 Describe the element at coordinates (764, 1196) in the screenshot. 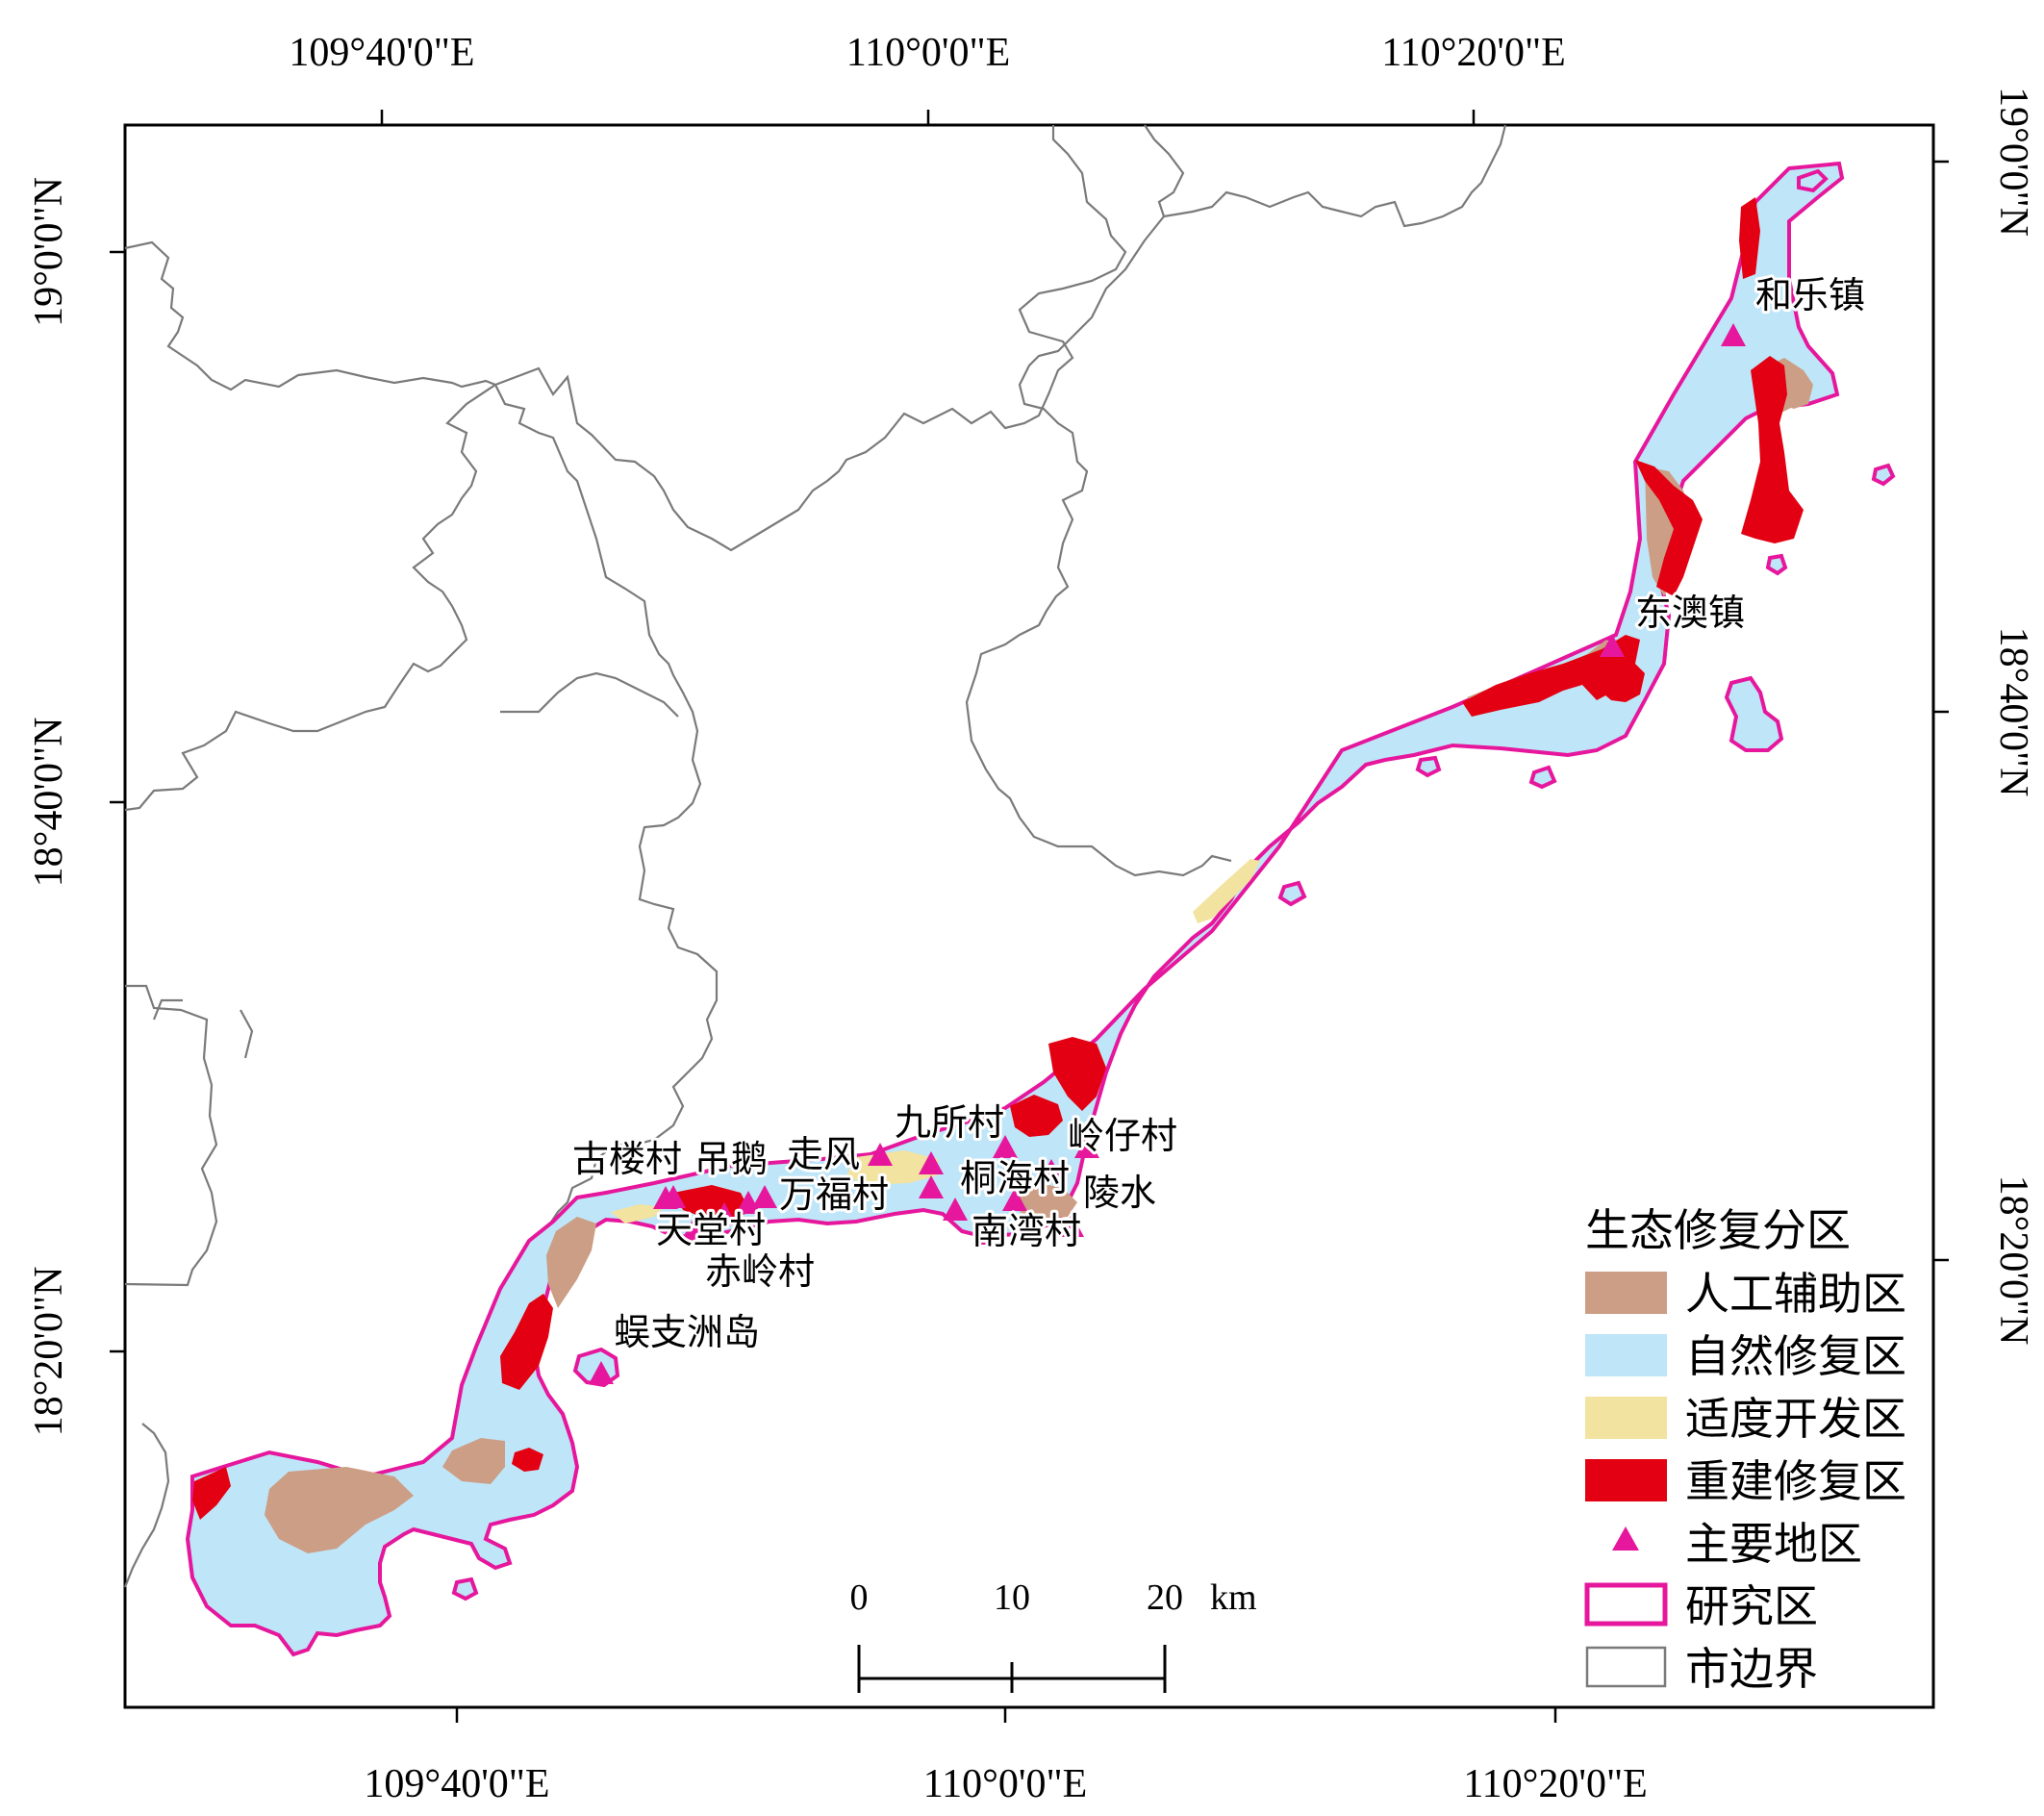

I see `marker-wanfu` at that location.